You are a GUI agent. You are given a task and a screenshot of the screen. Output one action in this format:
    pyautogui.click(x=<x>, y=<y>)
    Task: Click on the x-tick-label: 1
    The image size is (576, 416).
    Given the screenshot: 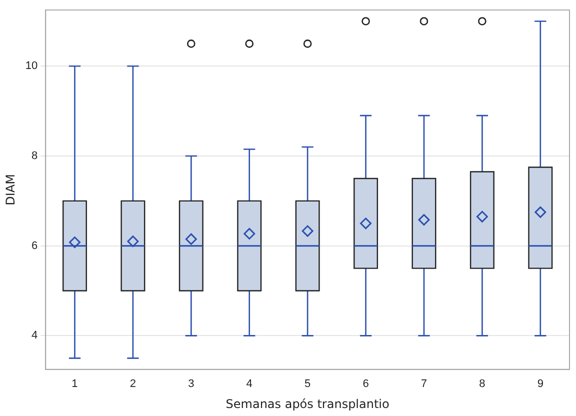 What is the action you would take?
    pyautogui.click(x=75, y=384)
    